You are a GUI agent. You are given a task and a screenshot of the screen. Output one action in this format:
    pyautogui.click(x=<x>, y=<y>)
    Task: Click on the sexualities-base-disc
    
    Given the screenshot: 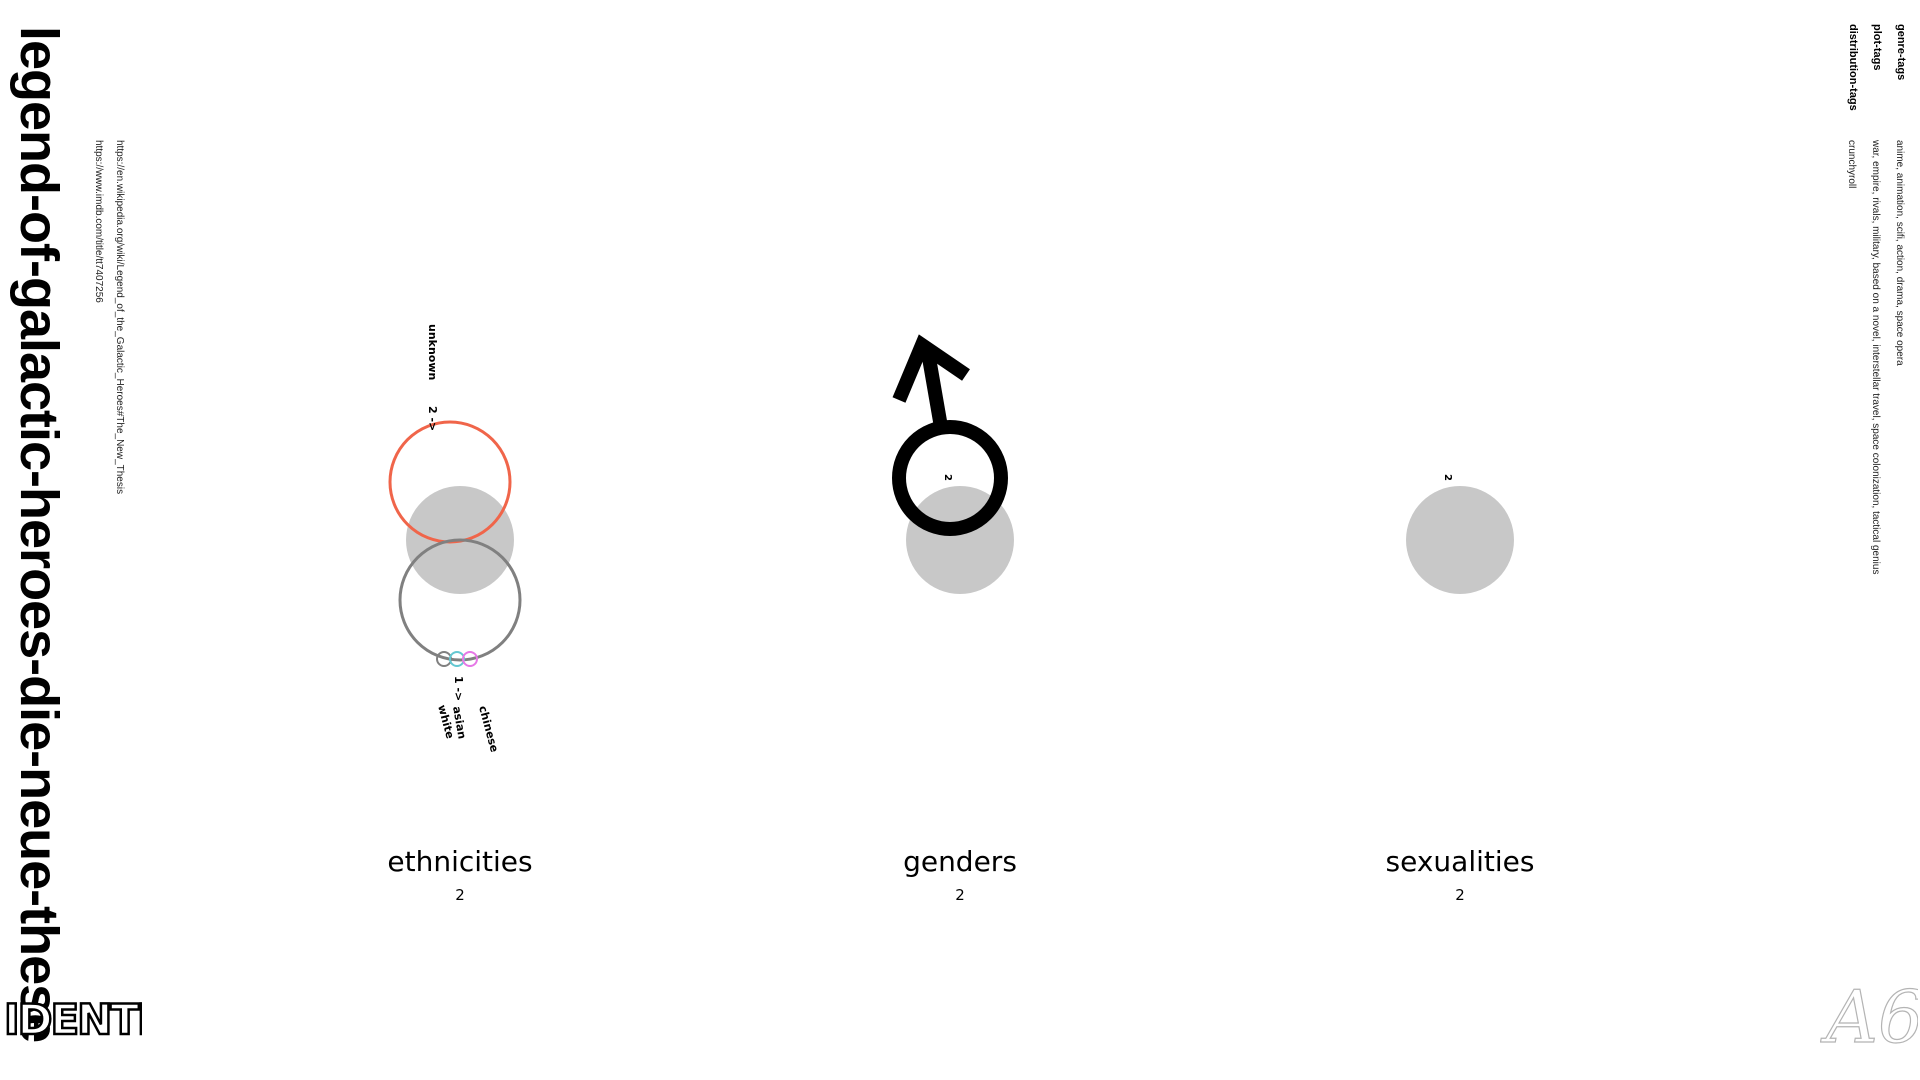 What is the action you would take?
    pyautogui.click(x=1460, y=540)
    